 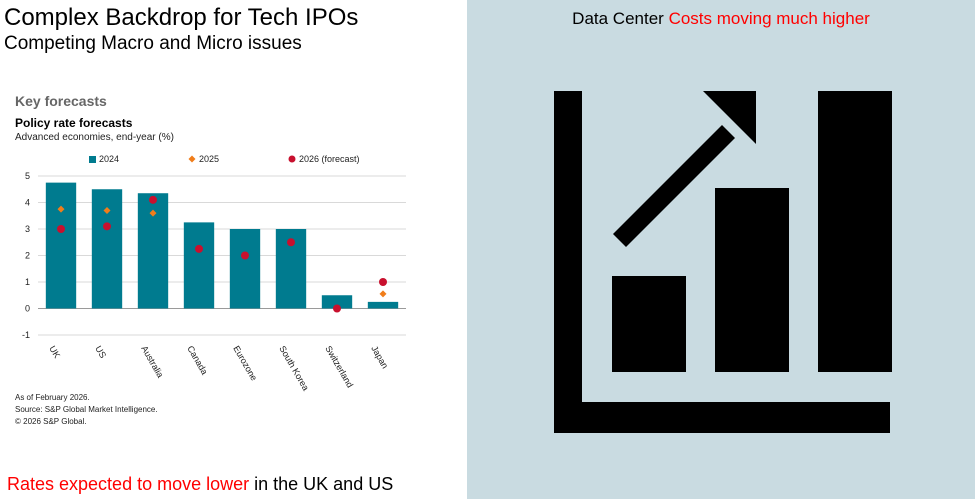 What do you see at coordinates (329, 159) in the screenshot?
I see `legend-label: 2026 (forecast)` at bounding box center [329, 159].